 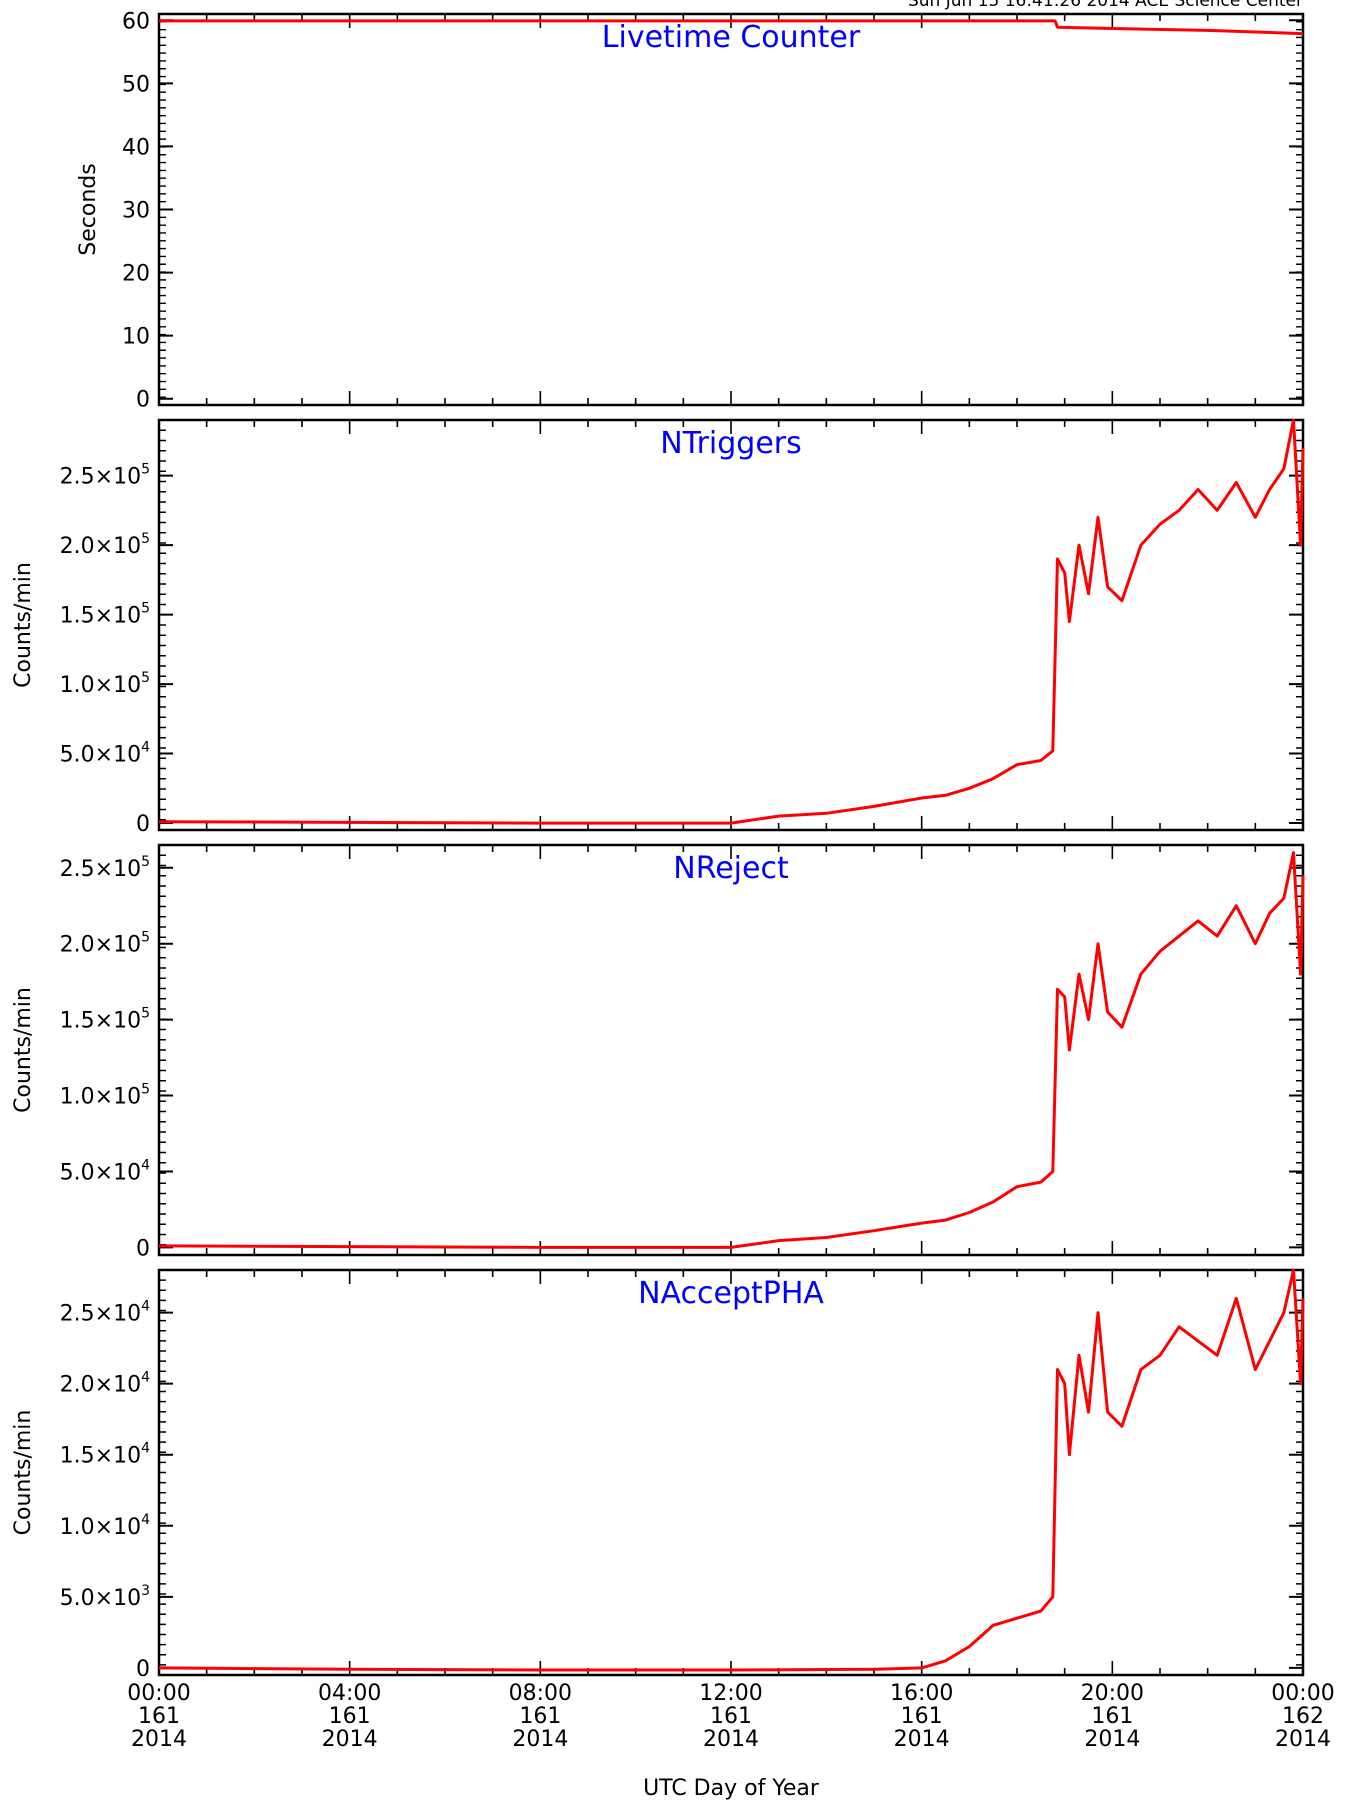 I want to click on panel-title: NReject, so click(x=731, y=868).